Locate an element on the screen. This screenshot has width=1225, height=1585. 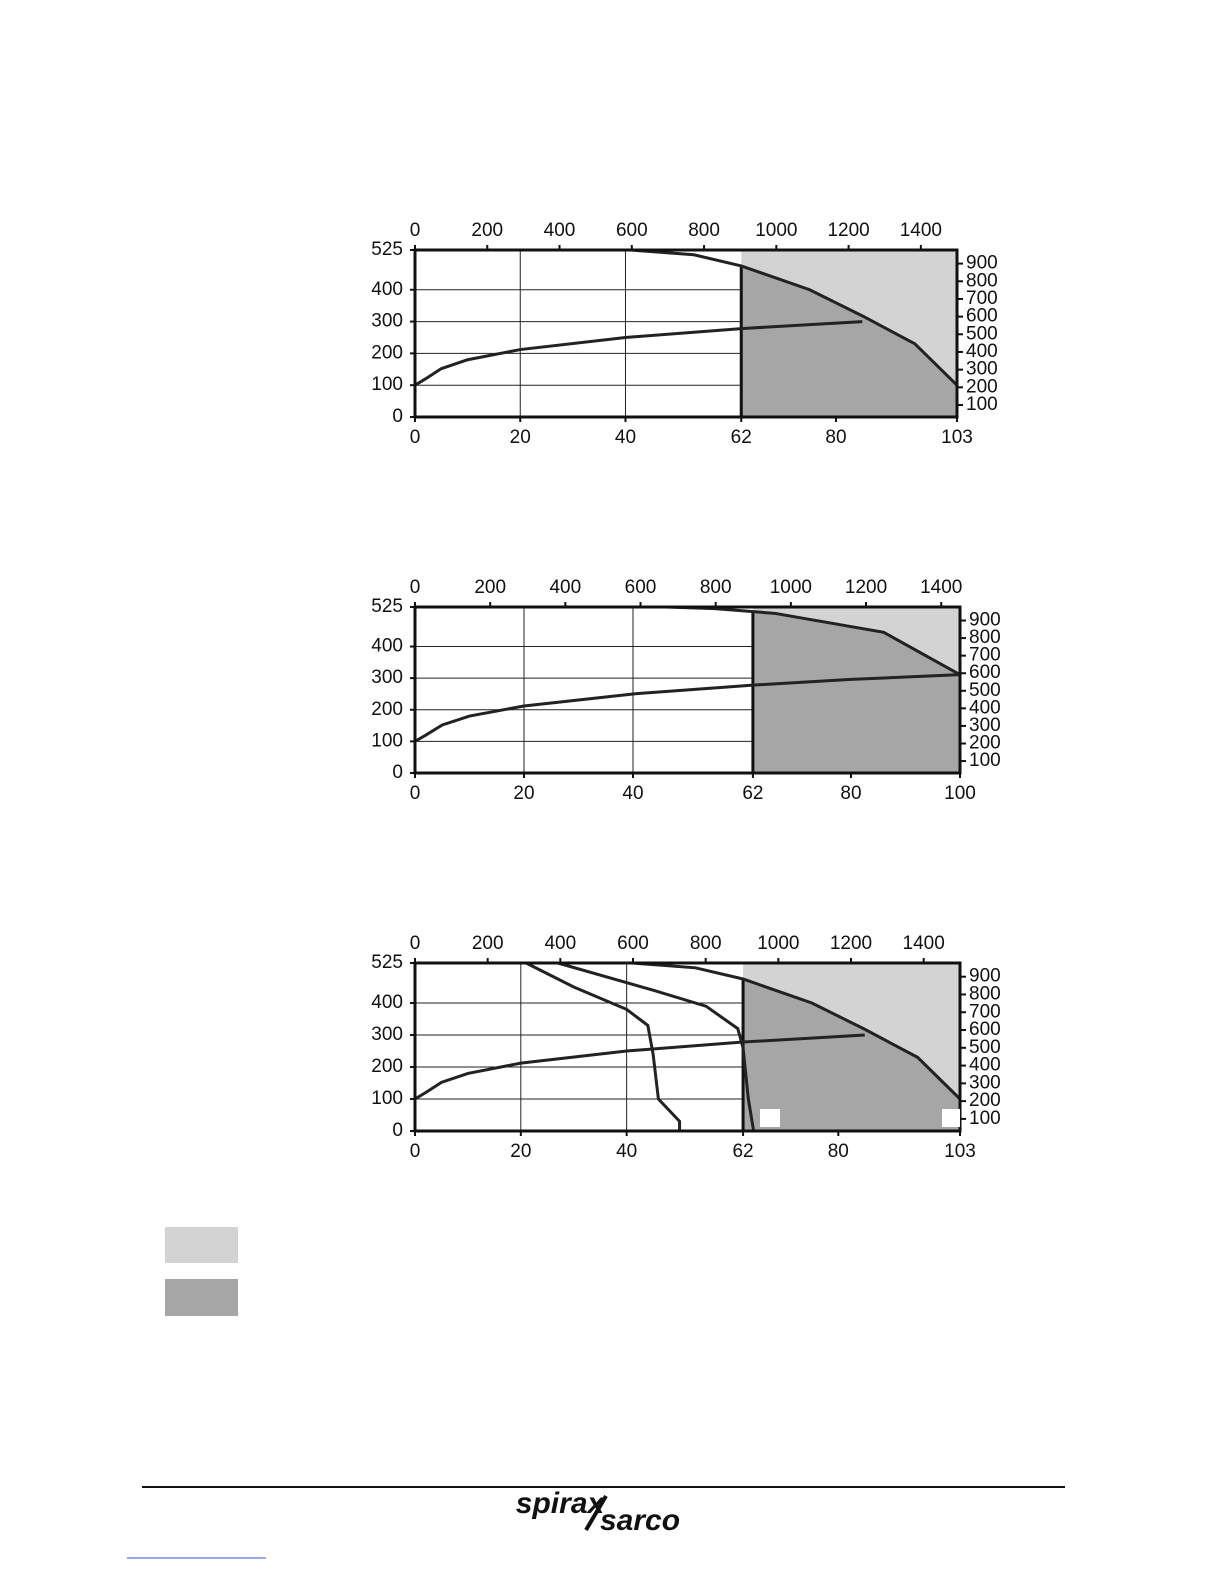
legend-swatch-dark is located at coordinates (201, 1297).